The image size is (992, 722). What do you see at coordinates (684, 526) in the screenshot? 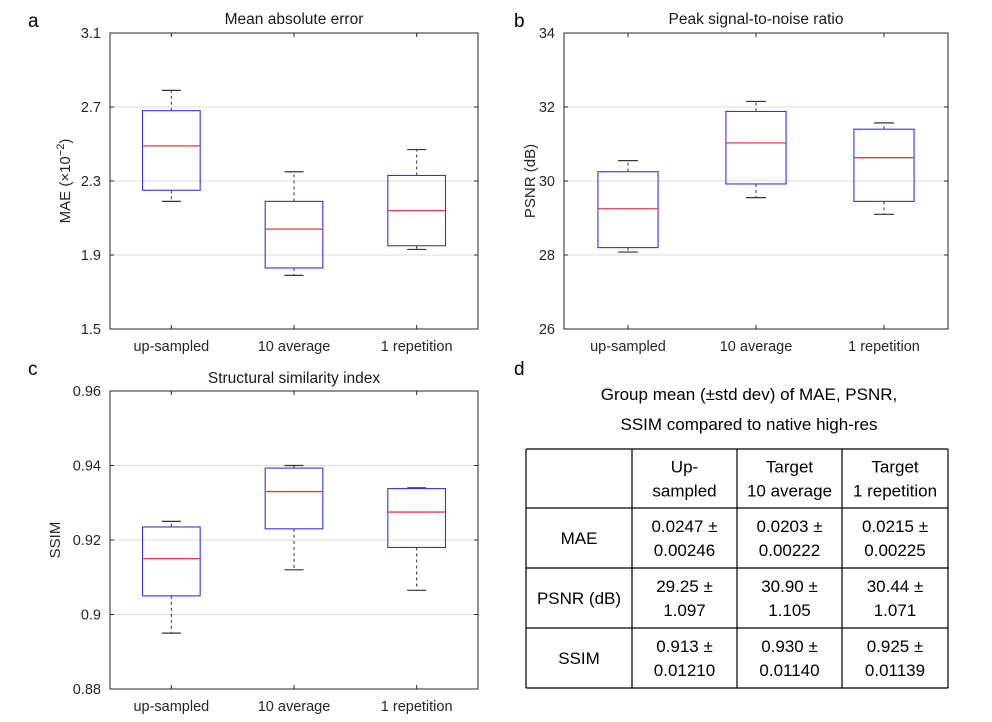
I see `table-cell: 0.0247 ±` at bounding box center [684, 526].